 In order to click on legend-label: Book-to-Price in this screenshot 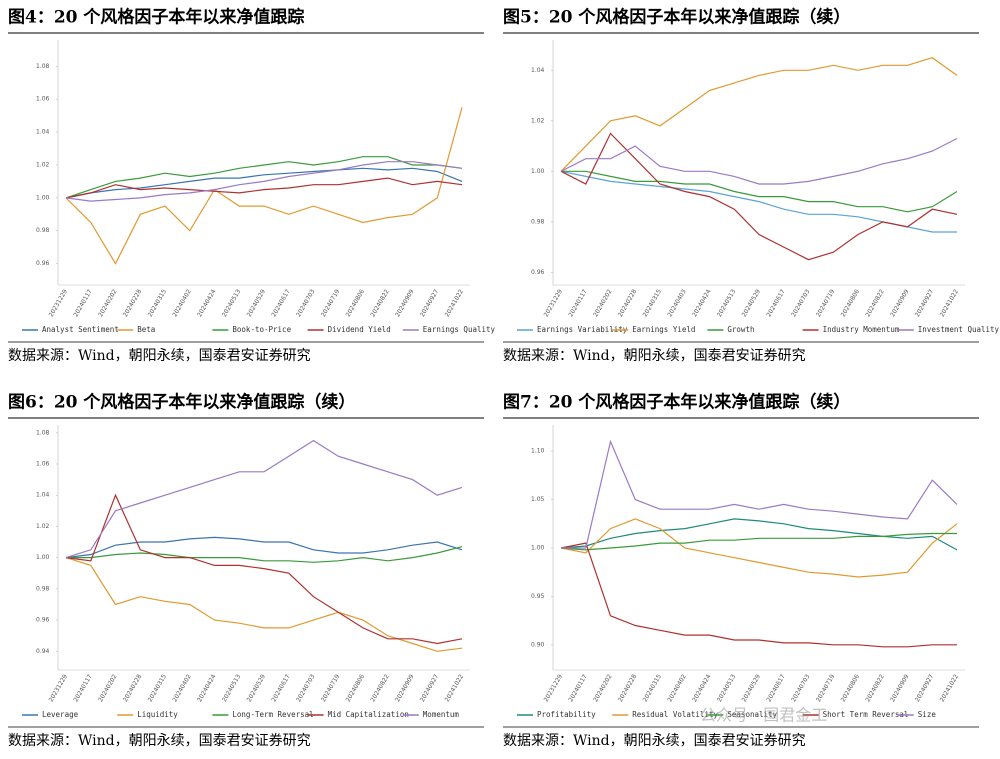, I will do `click(261, 329)`.